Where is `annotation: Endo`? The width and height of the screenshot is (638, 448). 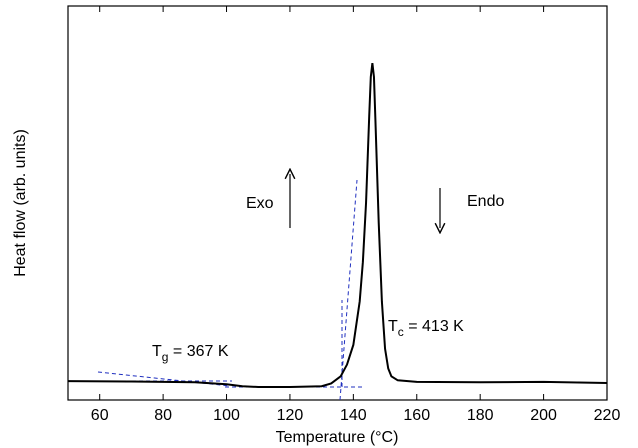
annotation: Endo is located at coordinates (485, 201).